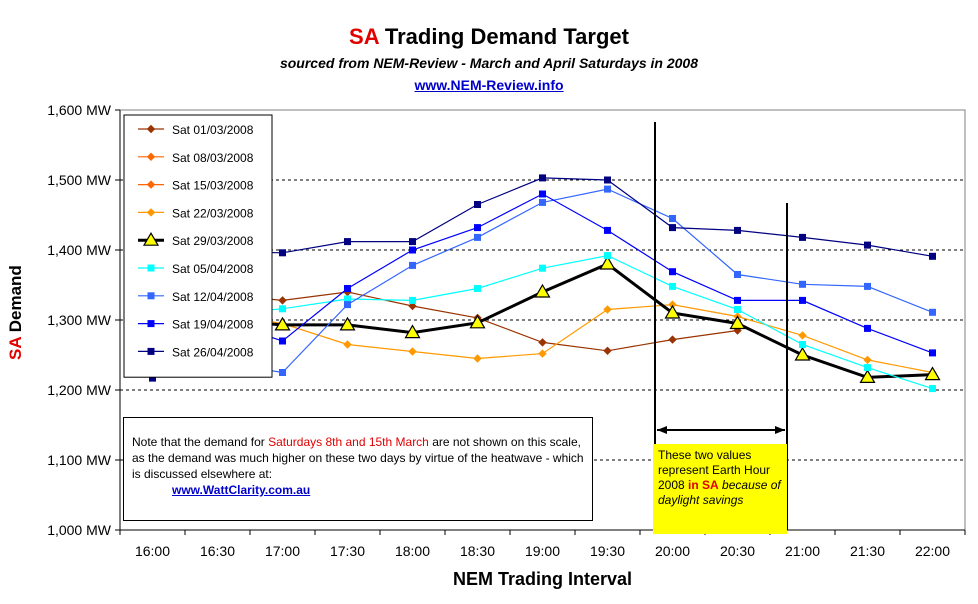 Image resolution: width=978 pixels, height=604 pixels. I want to click on y-tick-label: 1,300 MW, so click(79, 320).